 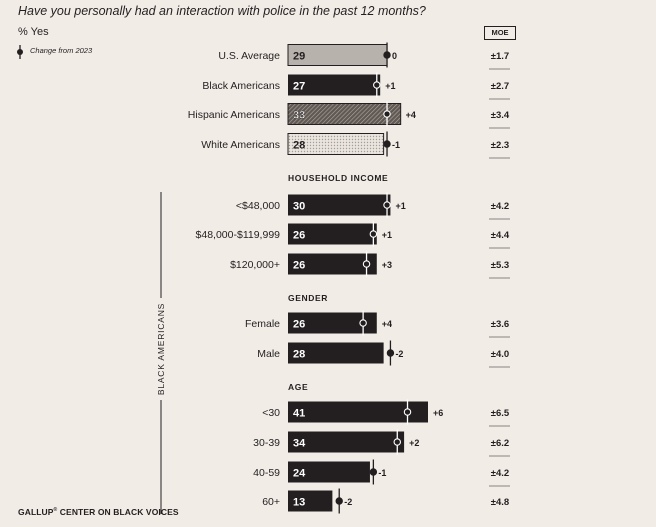 I want to click on category-label-48-000: <$48,000, so click(x=258, y=206).